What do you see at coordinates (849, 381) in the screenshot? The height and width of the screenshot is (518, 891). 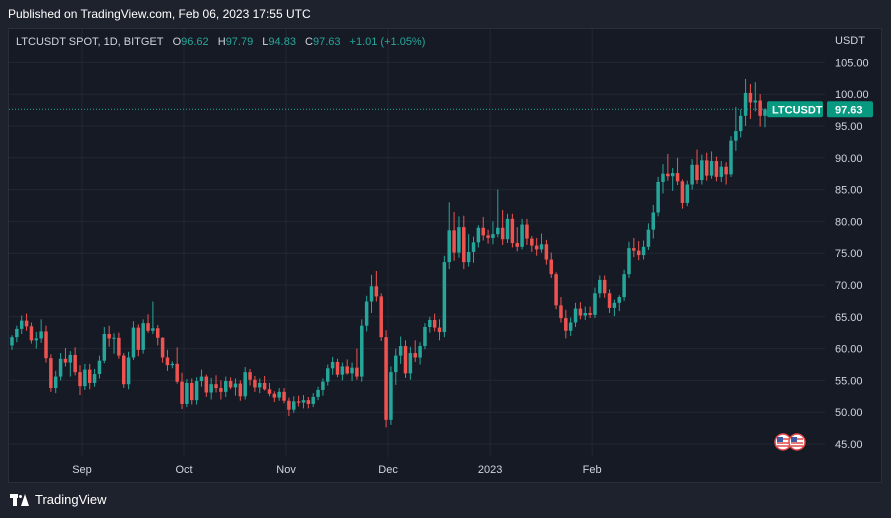 I see `y-tick-label: 55.00` at bounding box center [849, 381].